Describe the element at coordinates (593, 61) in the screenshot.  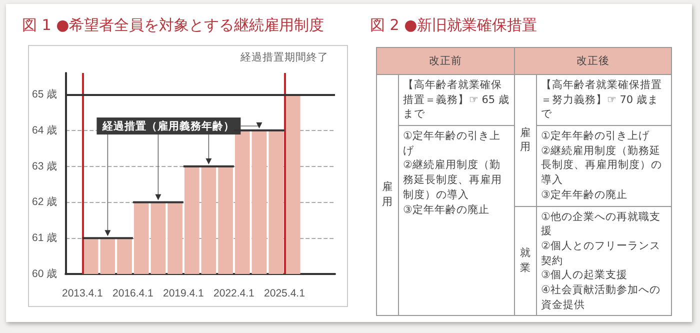
I see `text: 改正後` at that location.